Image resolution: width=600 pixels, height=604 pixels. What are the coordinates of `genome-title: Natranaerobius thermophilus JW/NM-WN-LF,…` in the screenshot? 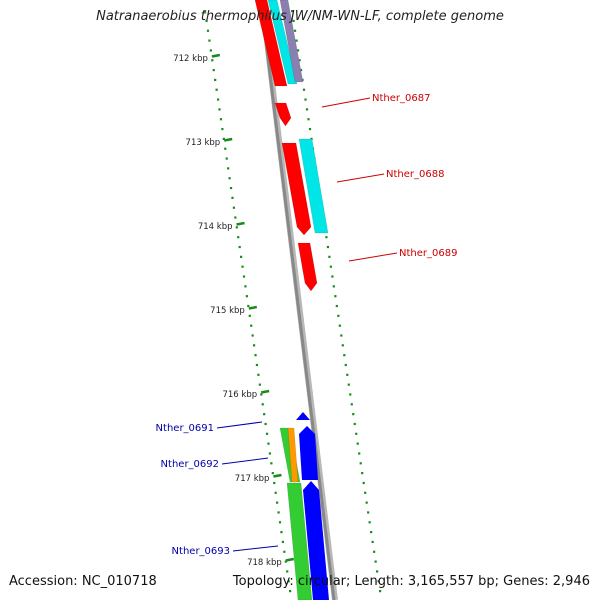 It's located at (300, 16).